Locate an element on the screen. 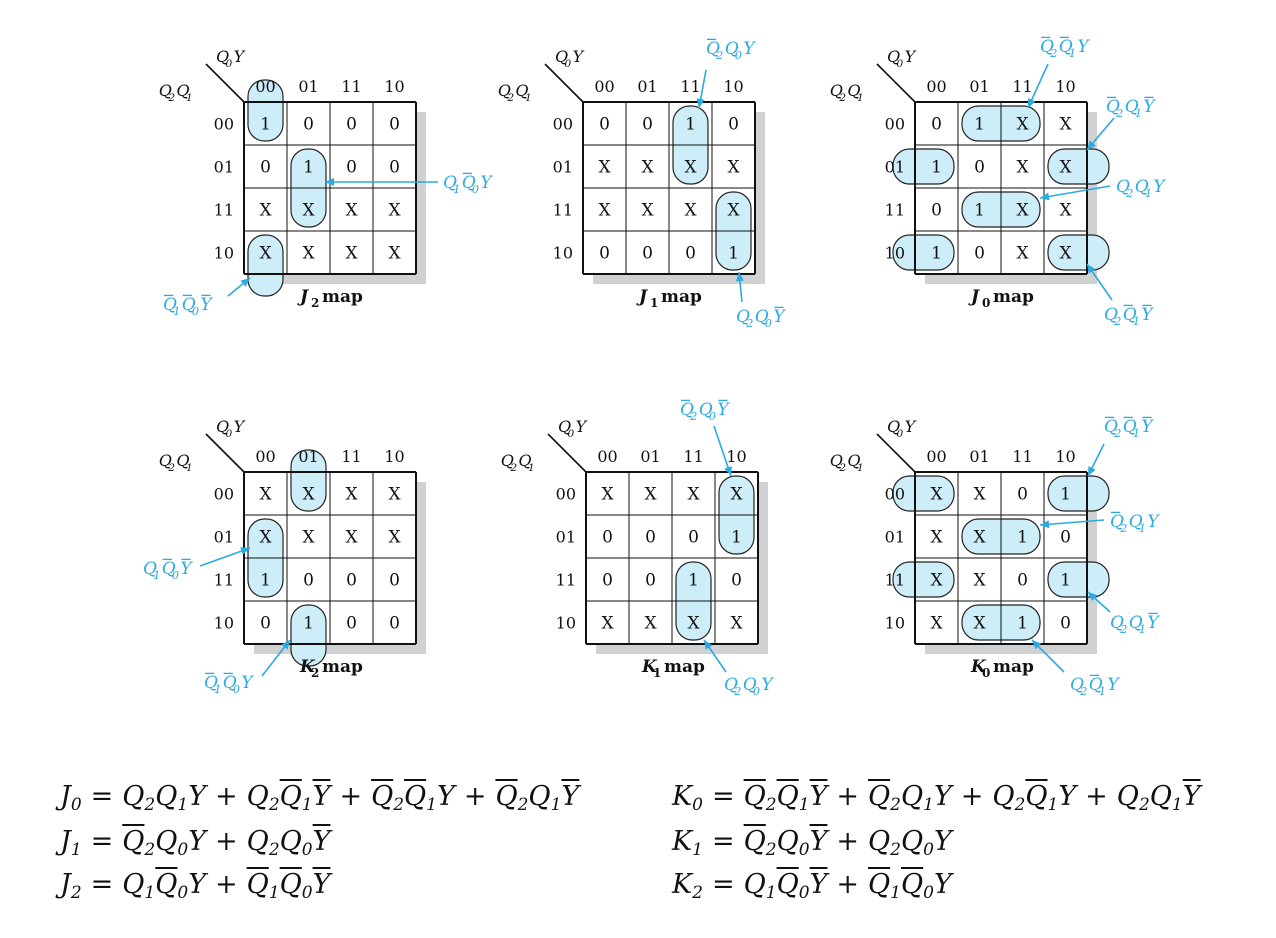 The height and width of the screenshot is (938, 1276). kmap-row-label: 01 is located at coordinates (895, 537).